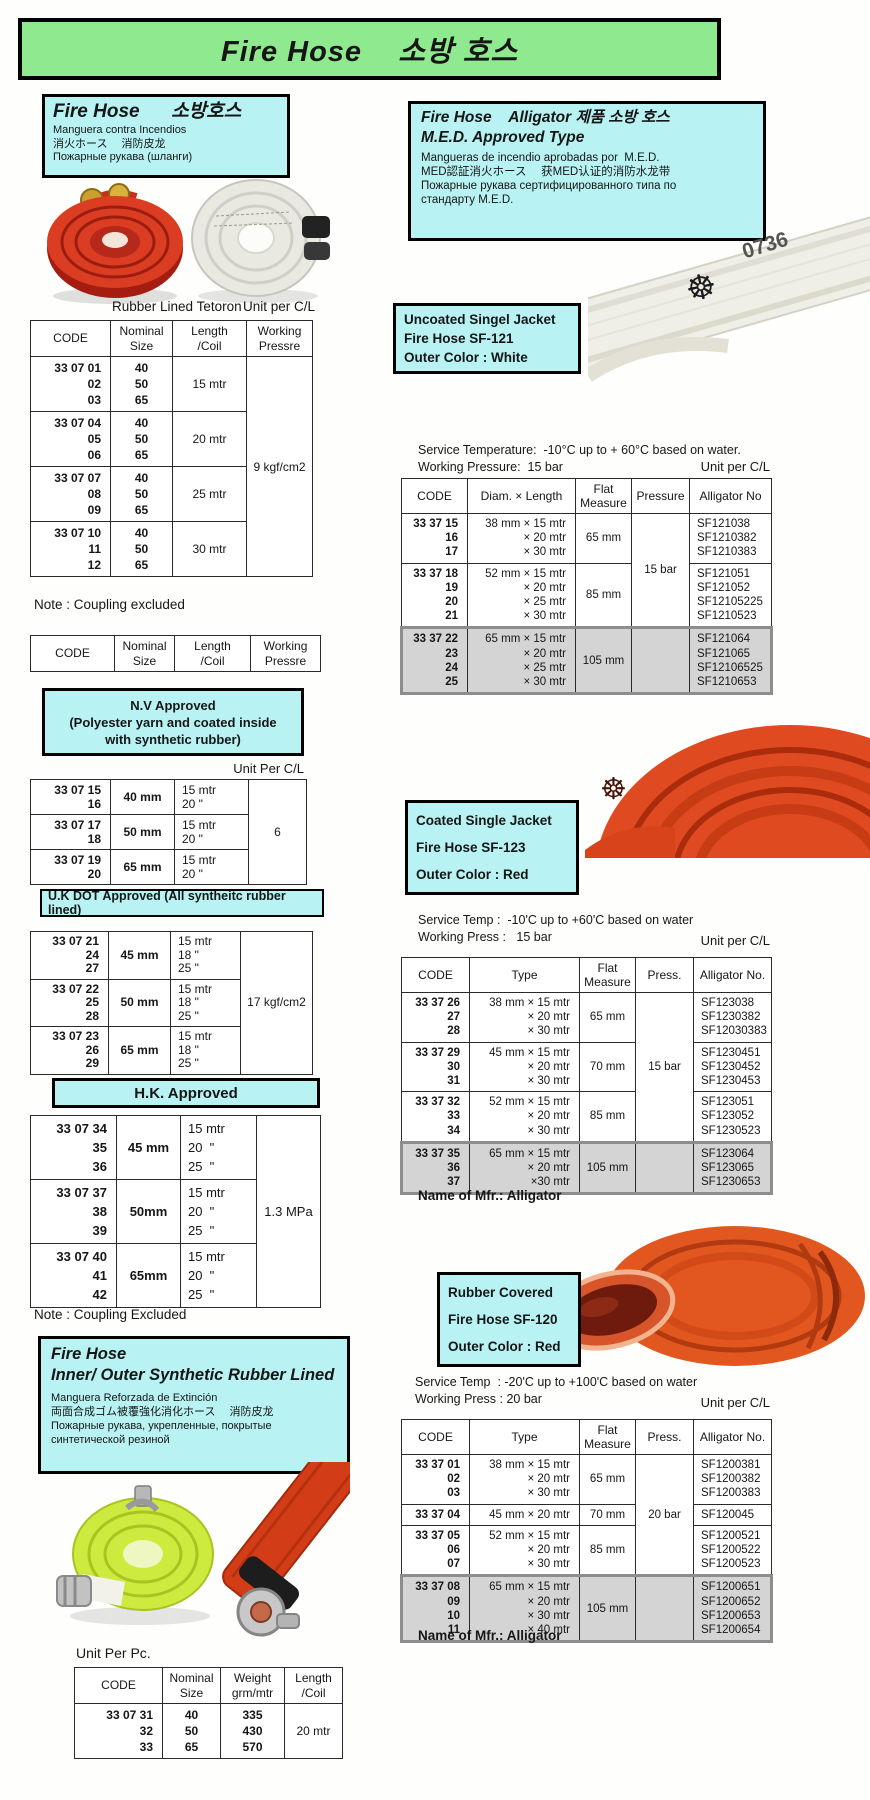  Describe the element at coordinates (607, 975) in the screenshot. I see `column-header: Flat Measure` at that location.